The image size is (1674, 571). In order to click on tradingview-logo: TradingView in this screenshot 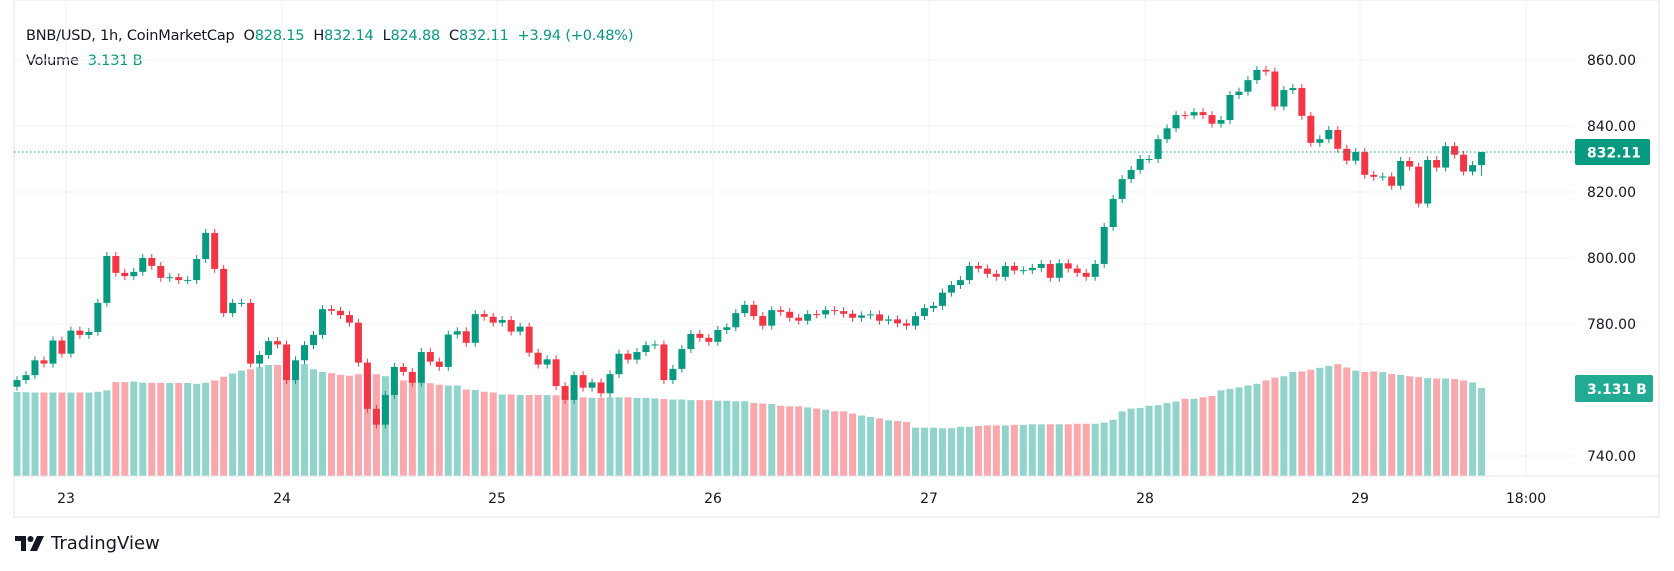, I will do `click(87, 543)`.